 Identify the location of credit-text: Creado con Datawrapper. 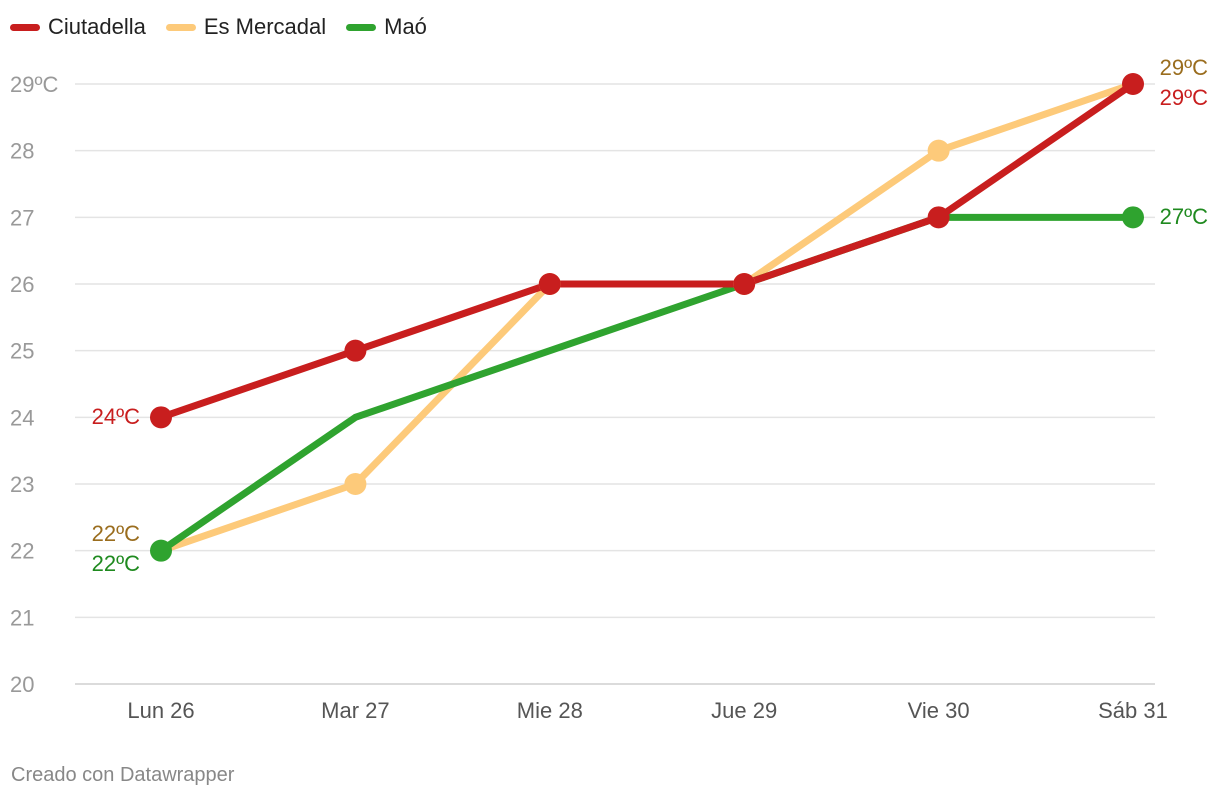
(123, 775).